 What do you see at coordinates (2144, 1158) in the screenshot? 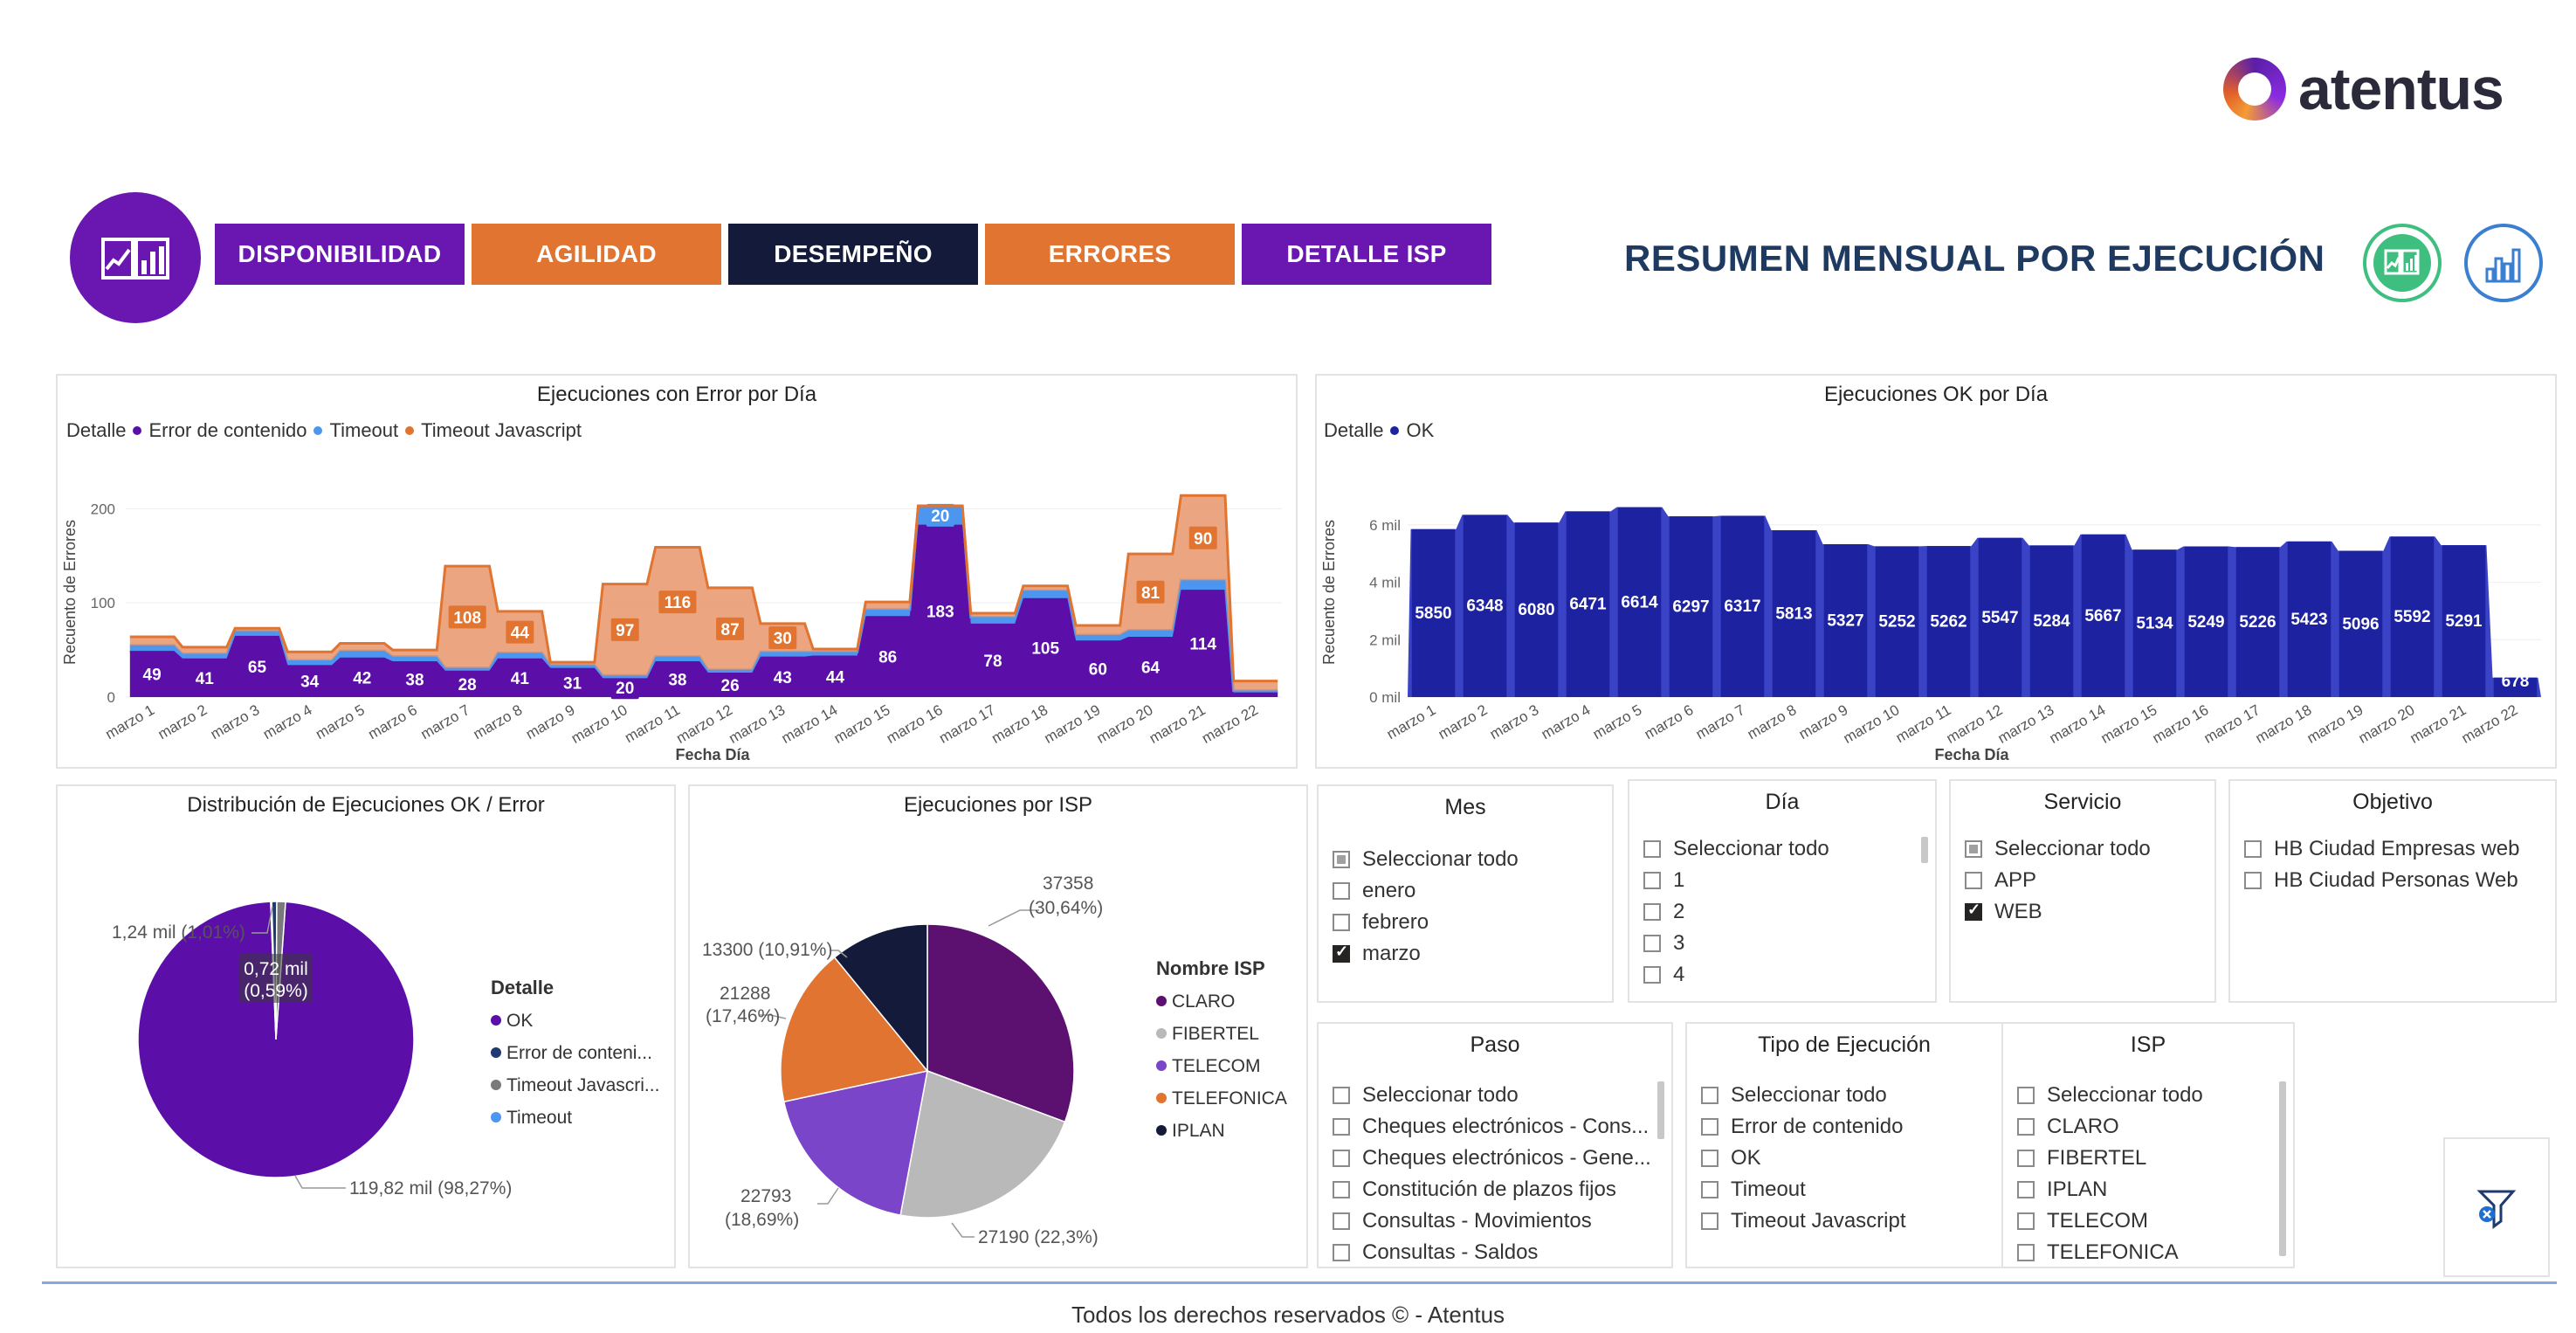
I see `slicer-item: FIBERTEL` at bounding box center [2144, 1158].